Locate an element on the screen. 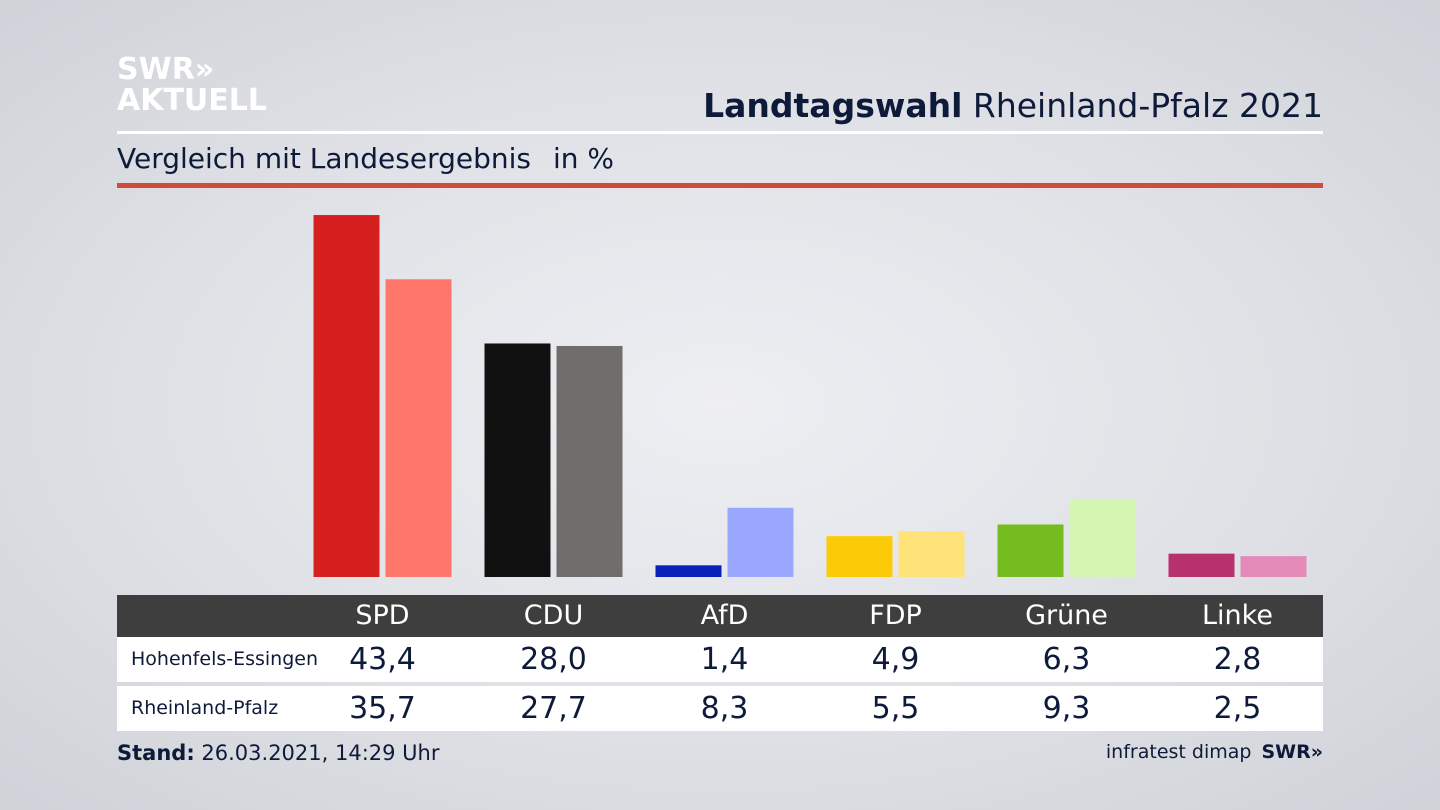  logo-line-1: SWR» is located at coordinates (166, 69).